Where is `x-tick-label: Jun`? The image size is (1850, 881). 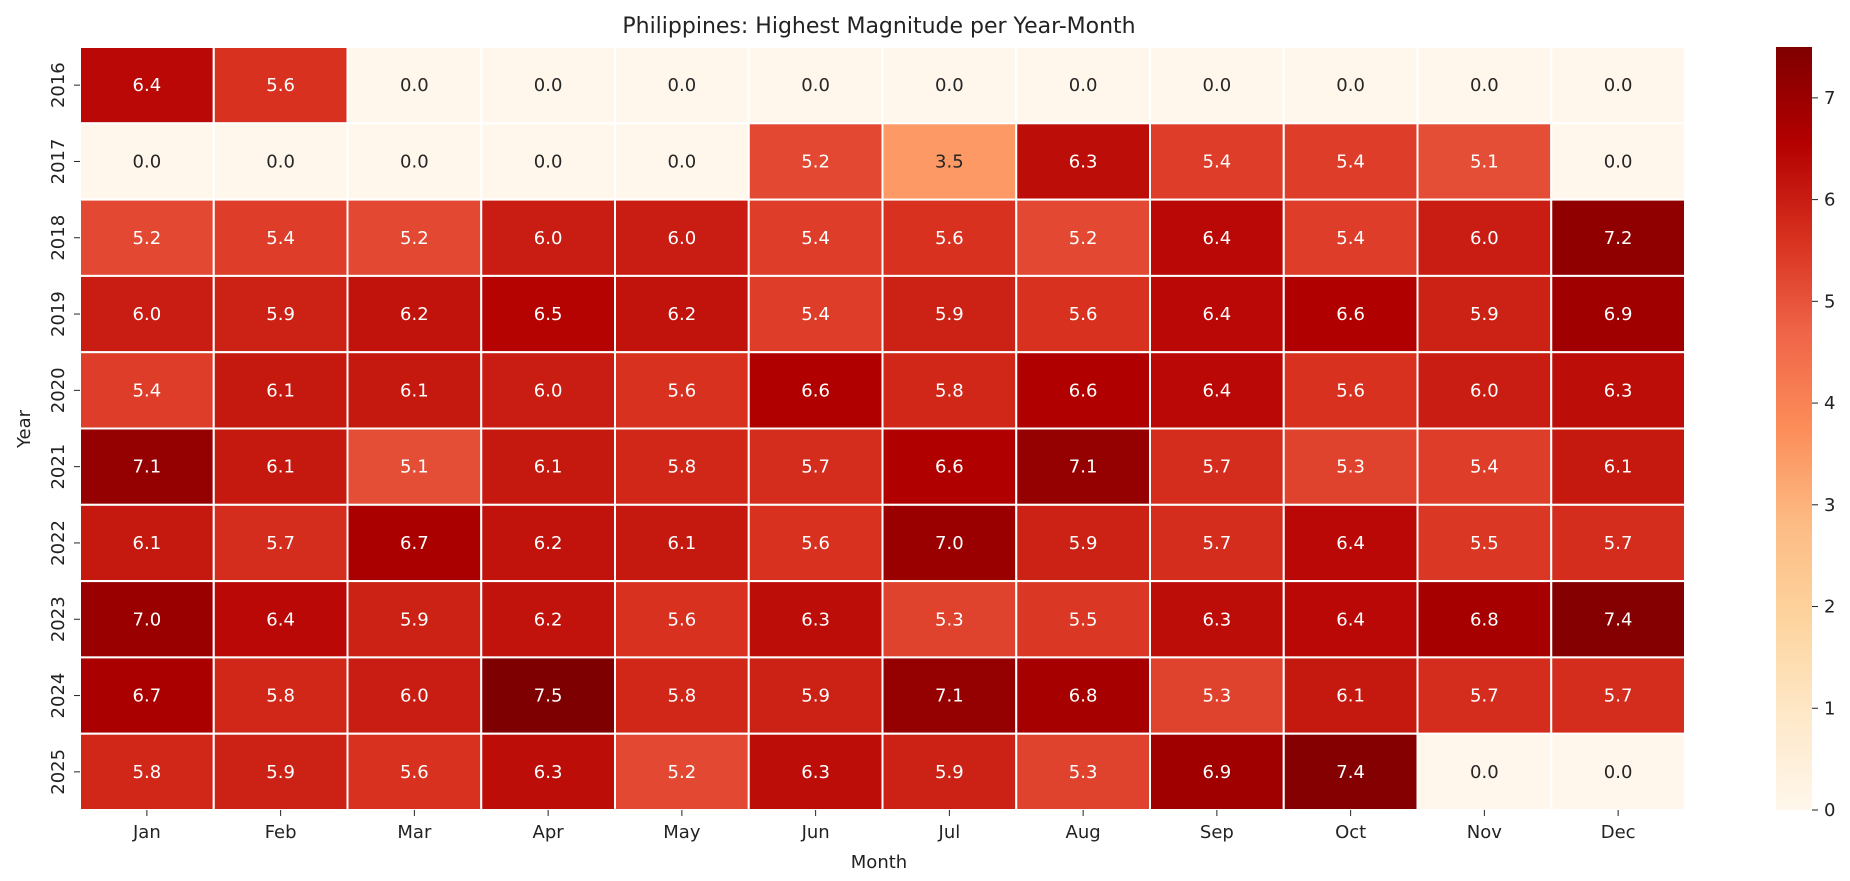 x-tick-label: Jun is located at coordinates (815, 832).